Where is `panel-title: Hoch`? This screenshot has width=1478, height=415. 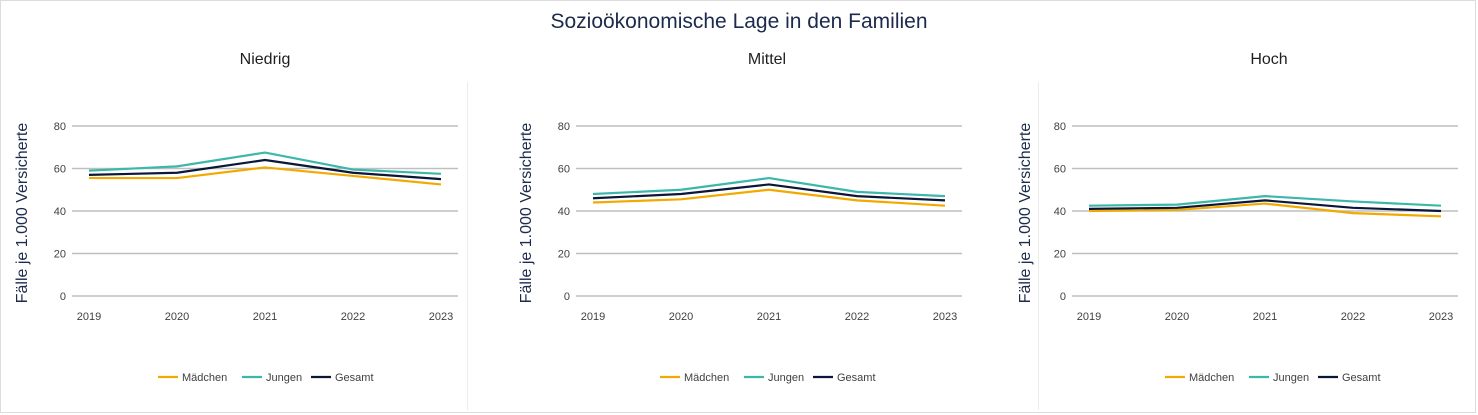 panel-title: Hoch is located at coordinates (1268, 59).